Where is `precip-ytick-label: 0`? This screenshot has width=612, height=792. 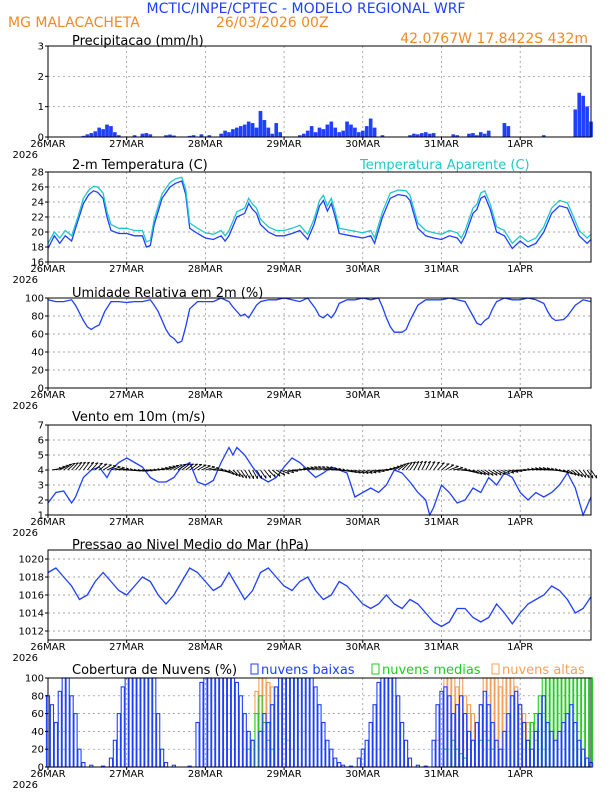 precip-ytick-label: 0 is located at coordinates (41, 138).